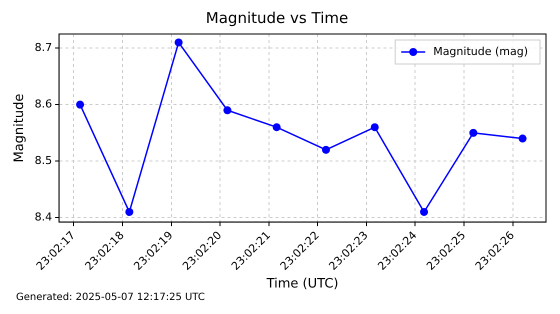  Describe the element at coordinates (302, 284) in the screenshot. I see `x-axis-title: Time (UTC)` at that location.